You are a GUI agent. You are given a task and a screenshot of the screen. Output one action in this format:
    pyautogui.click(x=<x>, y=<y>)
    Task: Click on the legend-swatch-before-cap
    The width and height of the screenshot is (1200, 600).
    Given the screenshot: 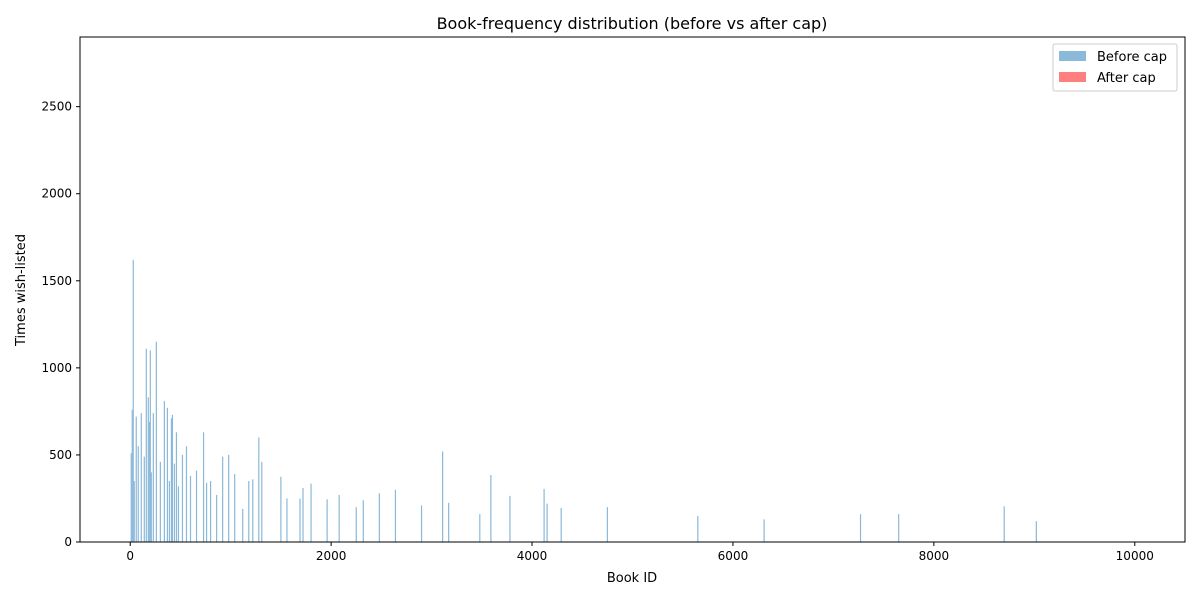 What is the action you would take?
    pyautogui.click(x=1072, y=56)
    